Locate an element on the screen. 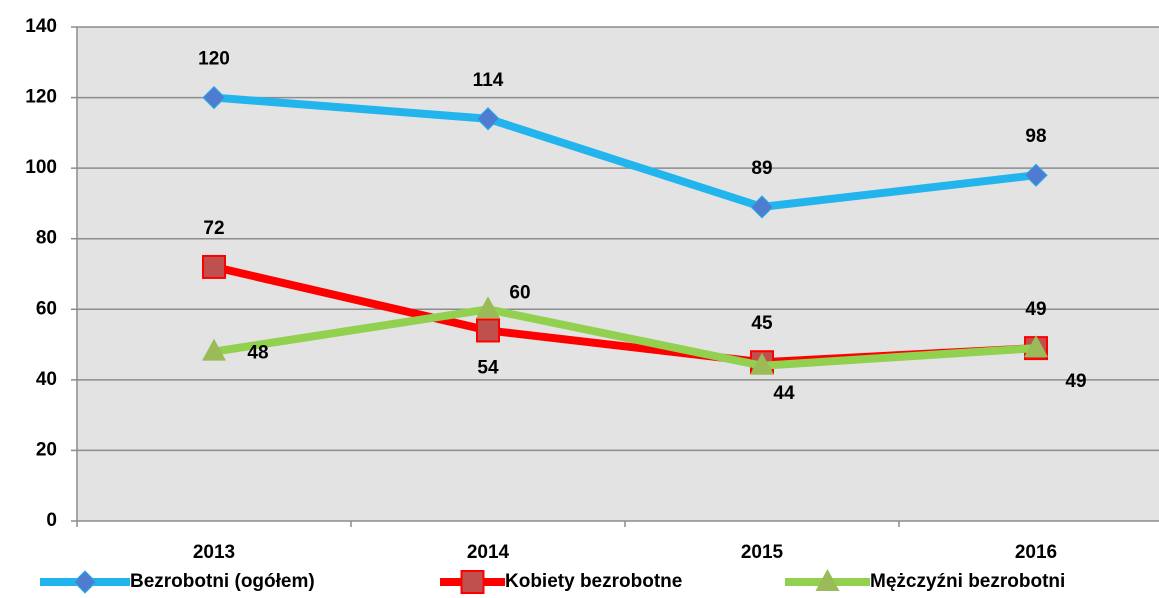 Image resolution: width=1159 pixels, height=598 pixels. y-tick-label: 60 is located at coordinates (46, 308).